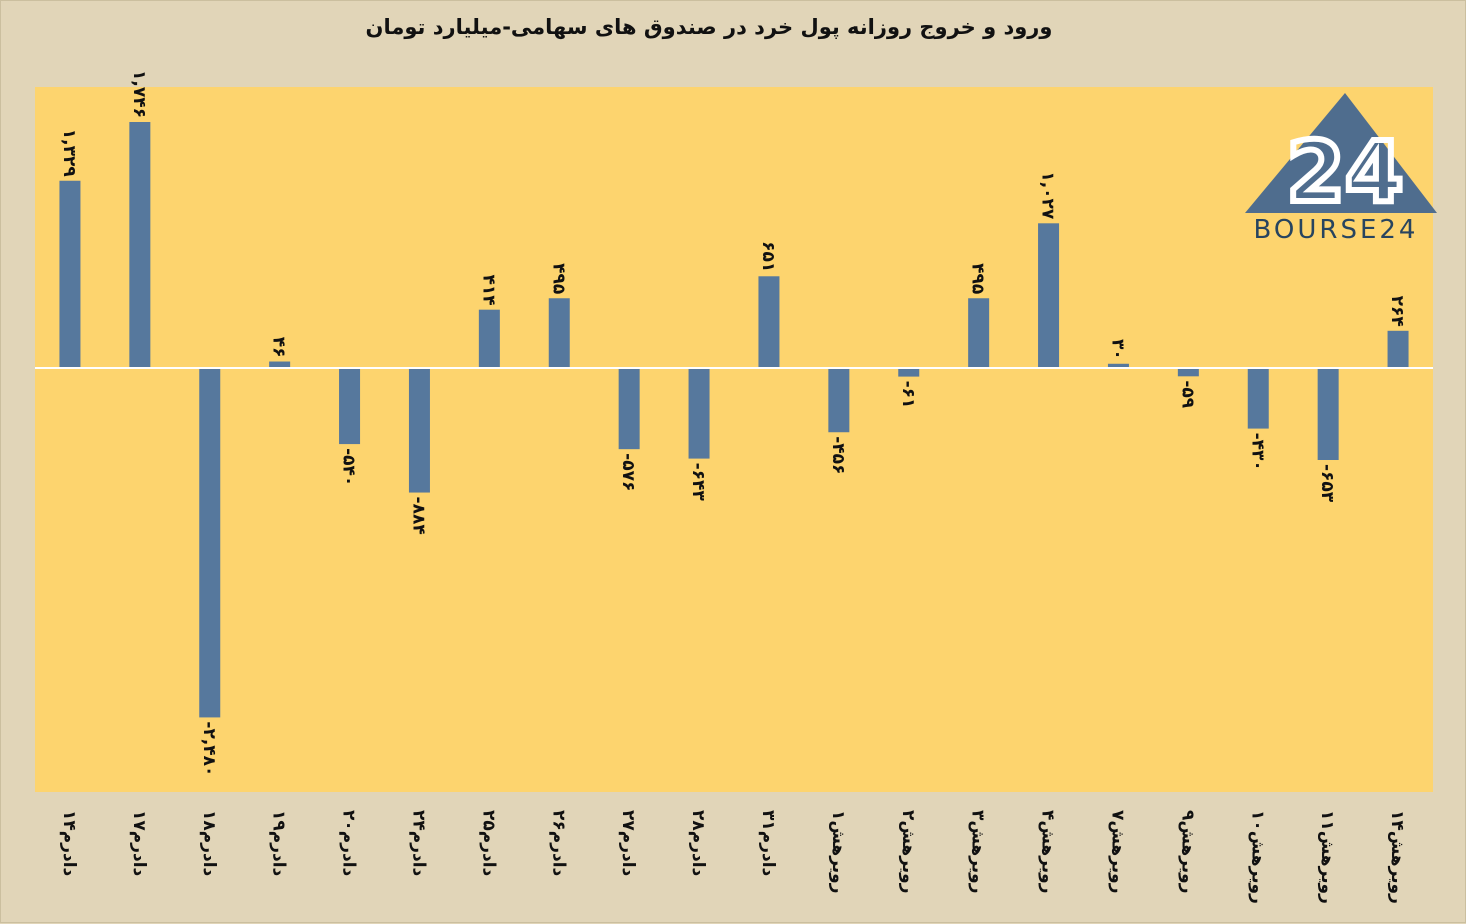 This screenshot has height=924, width=1466. What do you see at coordinates (1048, 852) in the screenshot?
I see `x-tick-label-15: ۴شهریور` at bounding box center [1048, 852].